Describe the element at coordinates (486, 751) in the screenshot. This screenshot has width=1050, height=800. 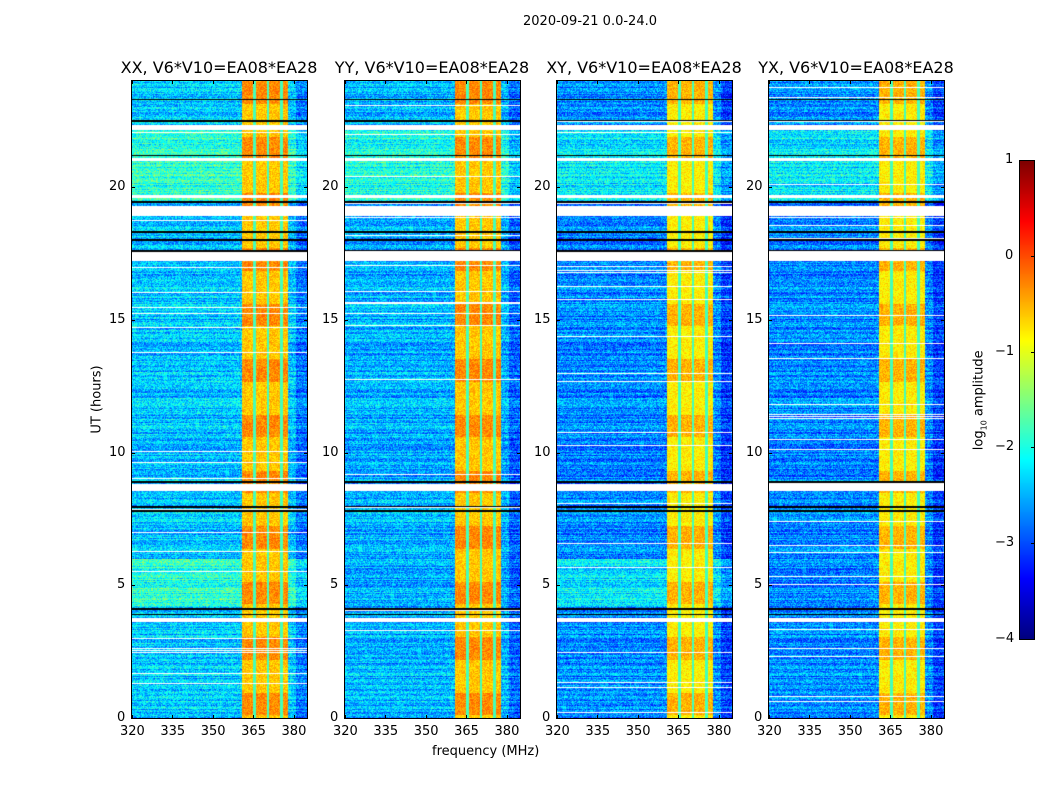
I see `x-axis-label: frequency (MHz)` at that location.